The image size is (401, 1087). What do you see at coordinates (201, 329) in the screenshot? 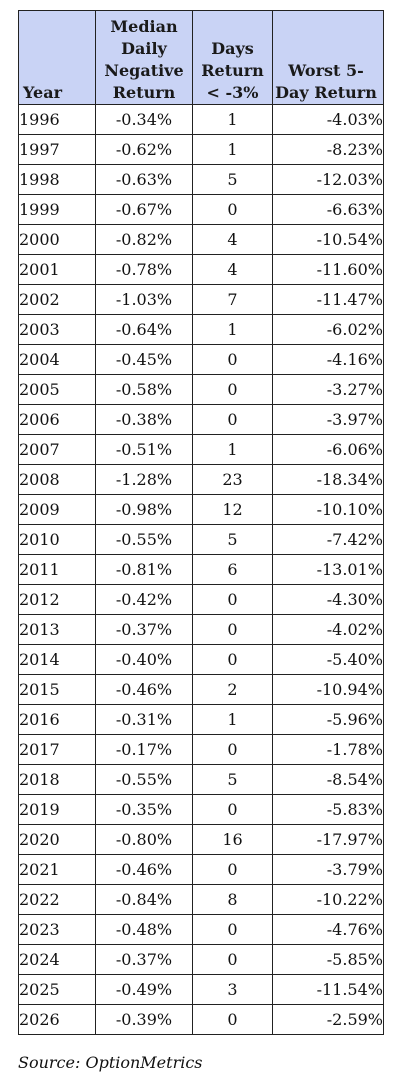
I see `table-row: 2003 -0.64% 1 -6.02%` at bounding box center [201, 329].